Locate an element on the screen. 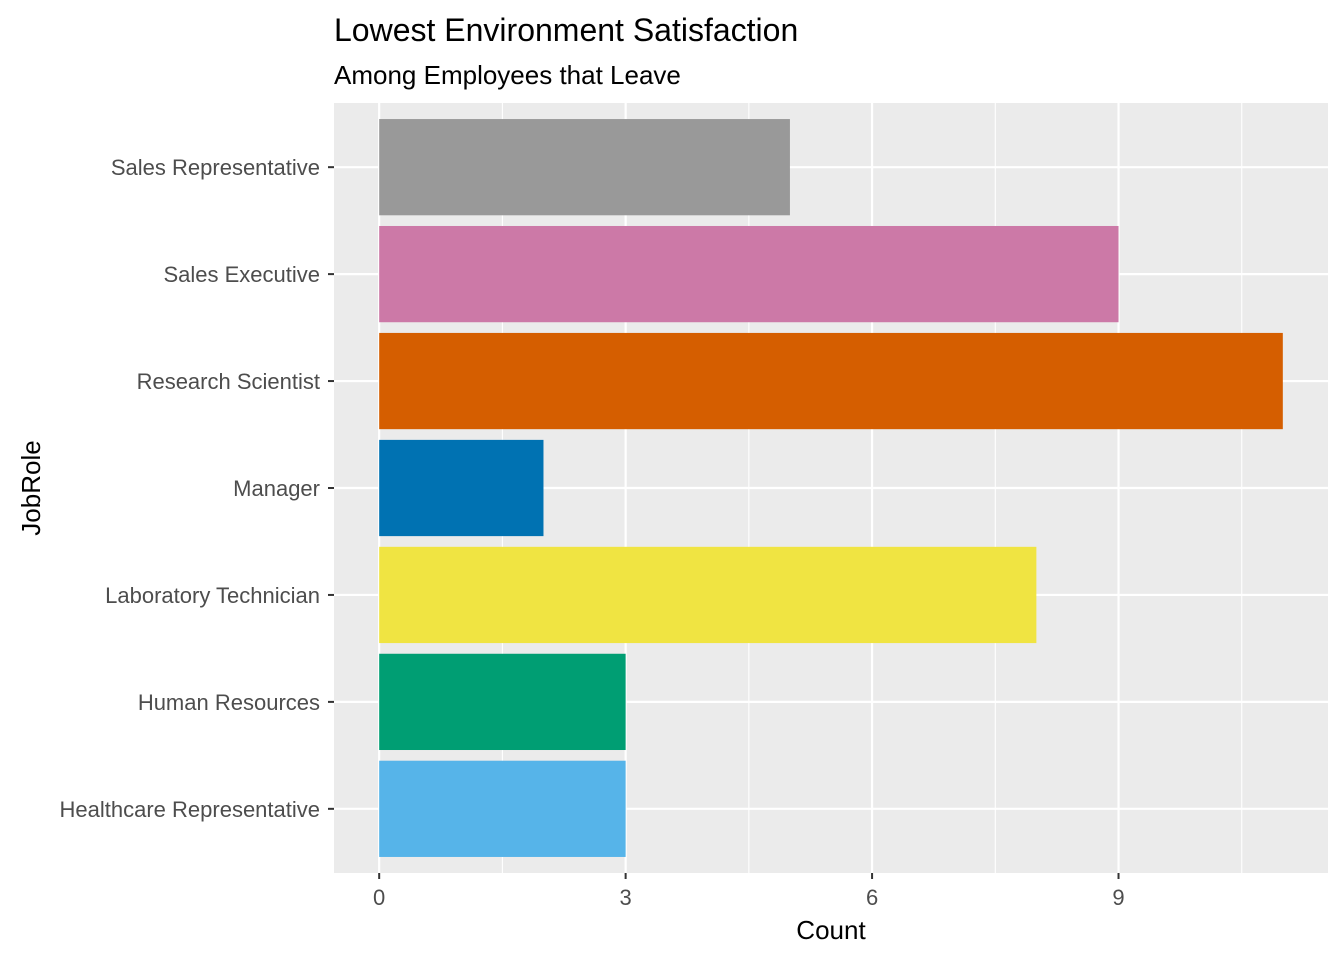  y-tick-label: Laboratory Technician is located at coordinates (212, 595).